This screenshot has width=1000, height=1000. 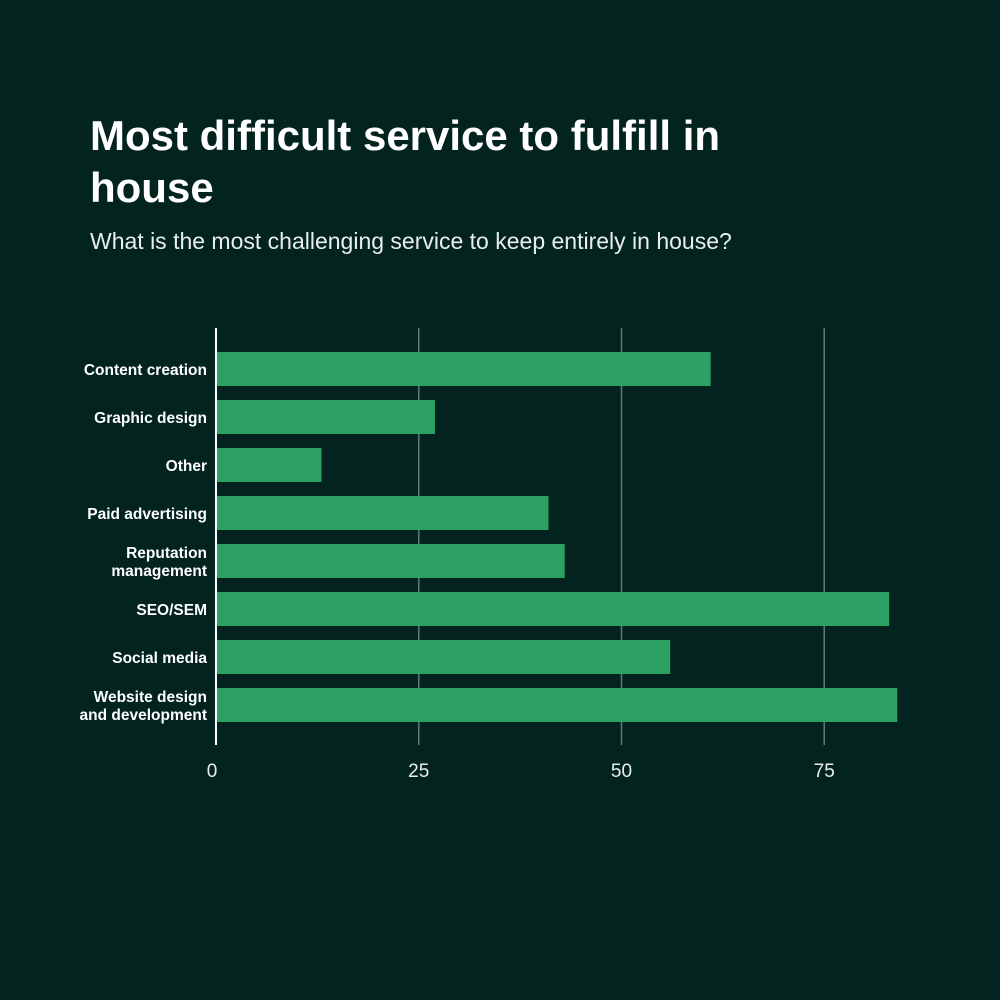 I want to click on bar-paid-advertising, so click(x=382, y=513).